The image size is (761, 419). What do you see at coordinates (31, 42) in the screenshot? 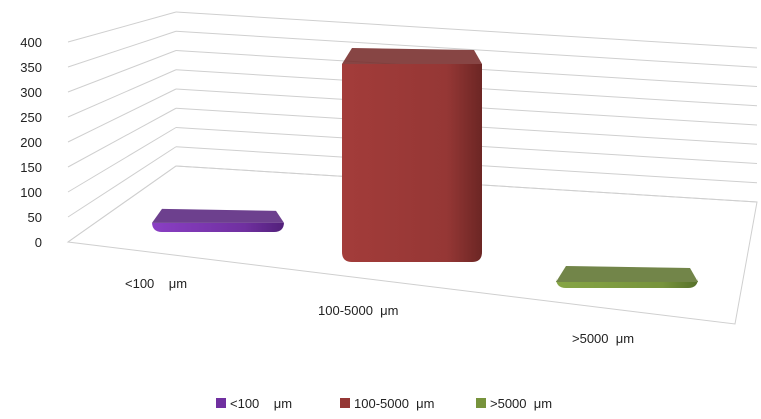
I see `y-tick-label: 400` at bounding box center [31, 42].